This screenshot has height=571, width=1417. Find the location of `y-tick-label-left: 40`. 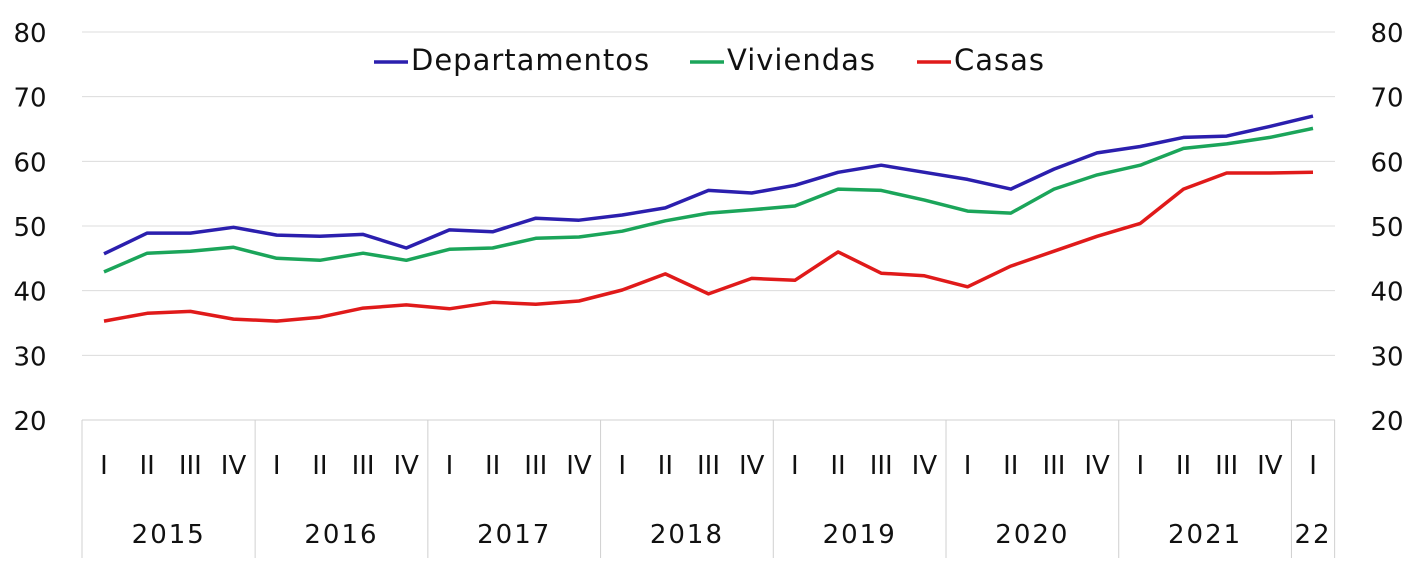

y-tick-label-left: 40 is located at coordinates (29, 293).